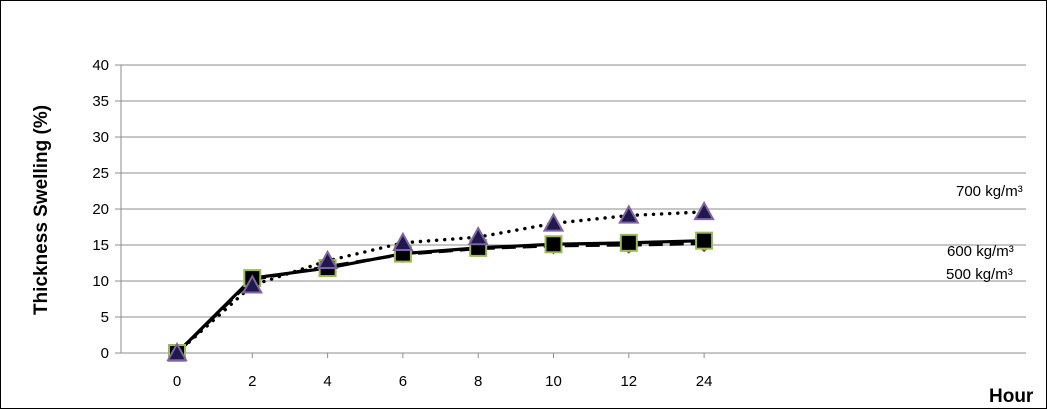  What do you see at coordinates (100, 101) in the screenshot?
I see `y-tick-label: 35` at bounding box center [100, 101].